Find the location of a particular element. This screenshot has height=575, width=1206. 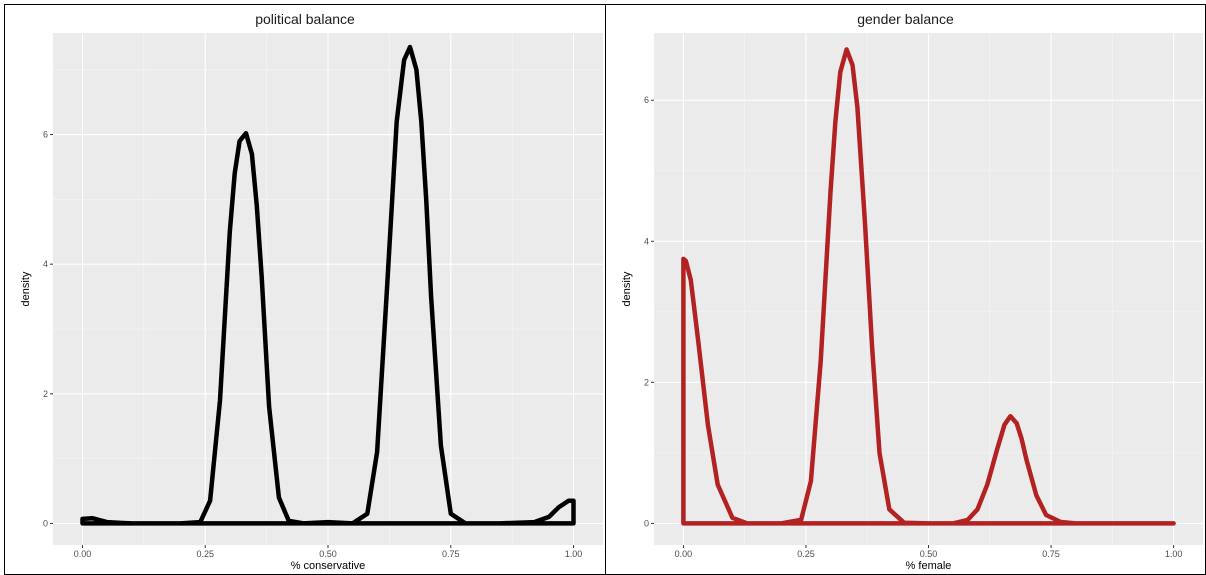

x-axis-title: % conservative is located at coordinates (328, 566).